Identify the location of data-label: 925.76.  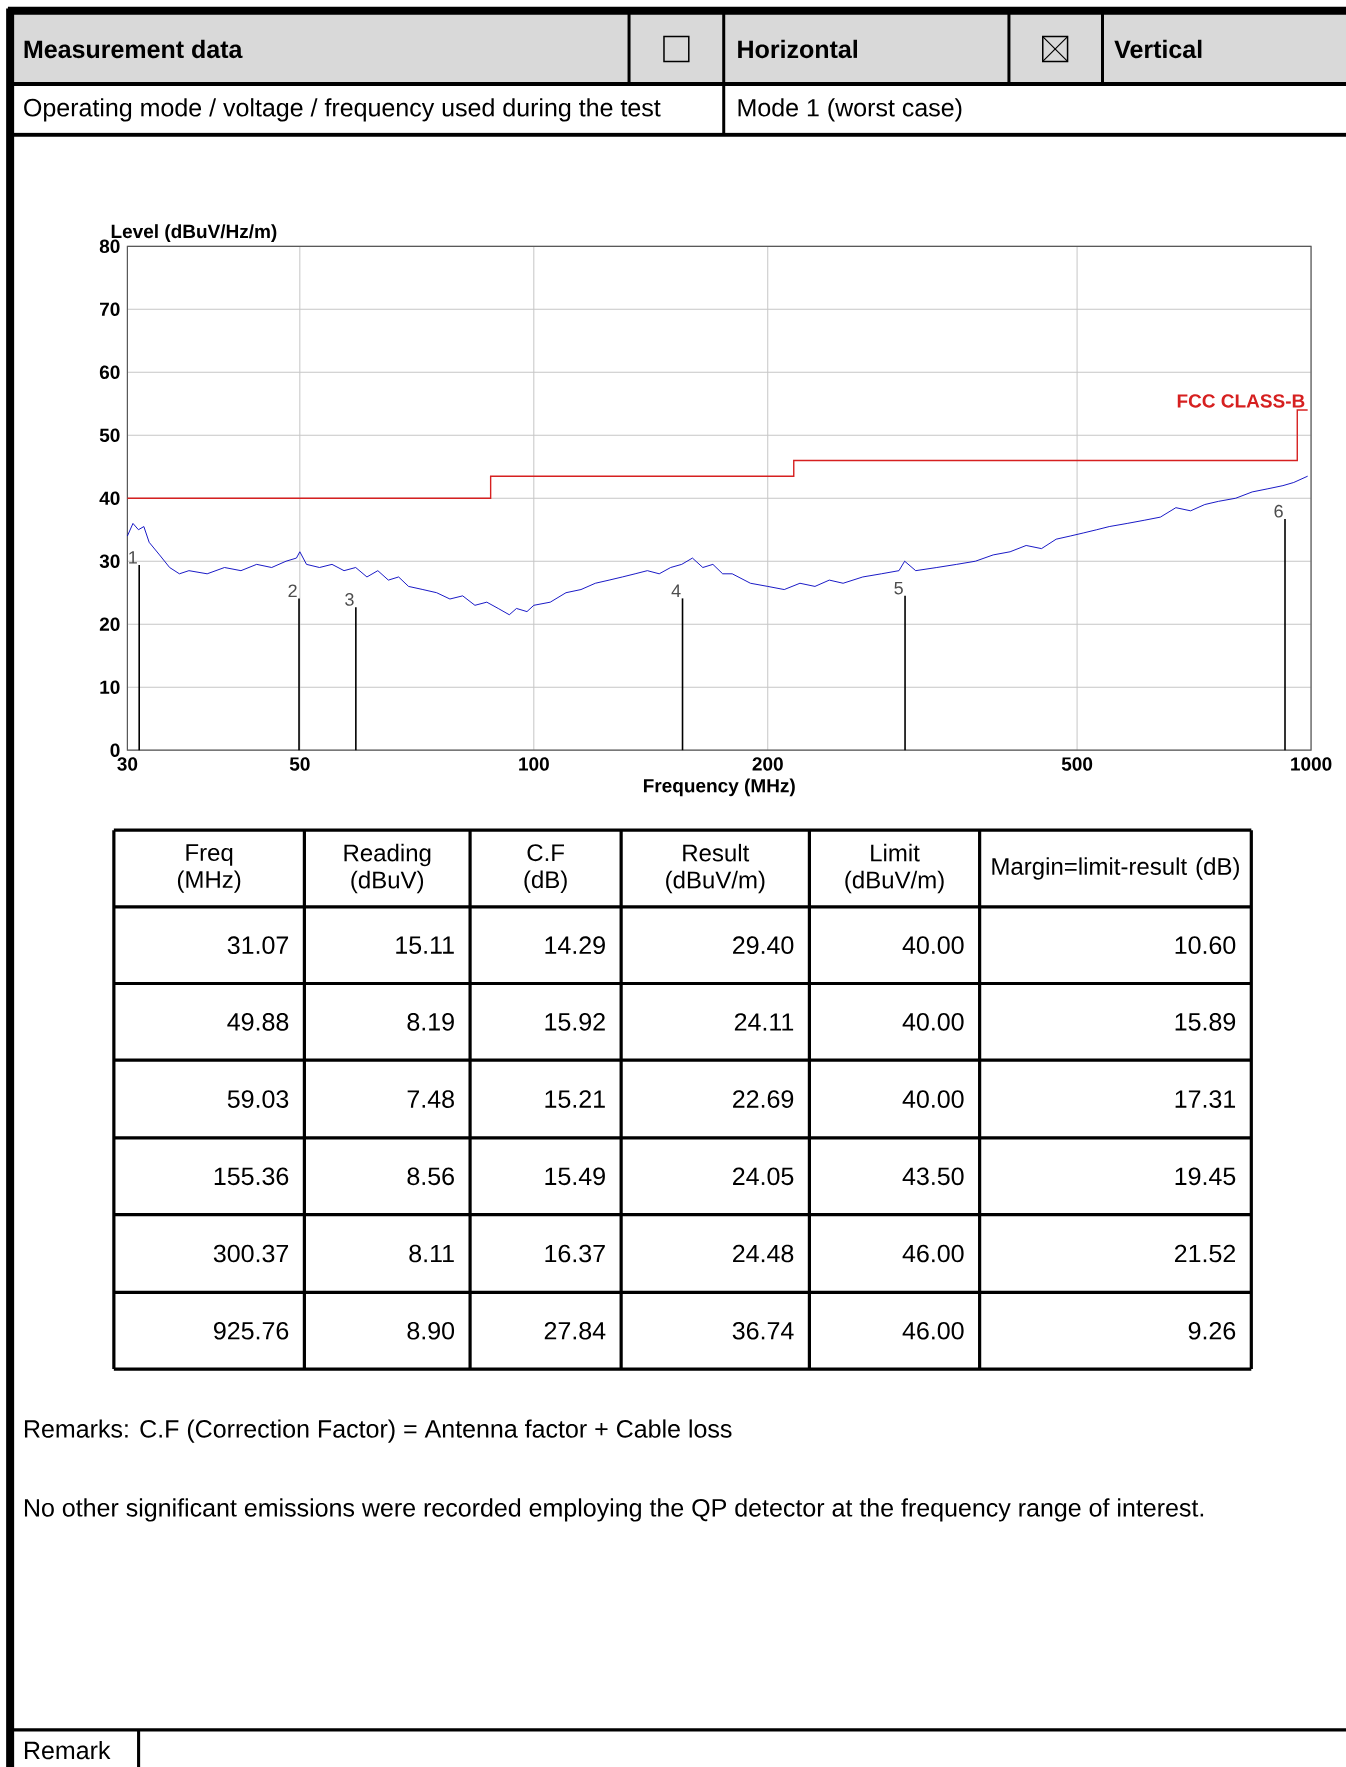
(251, 1330).